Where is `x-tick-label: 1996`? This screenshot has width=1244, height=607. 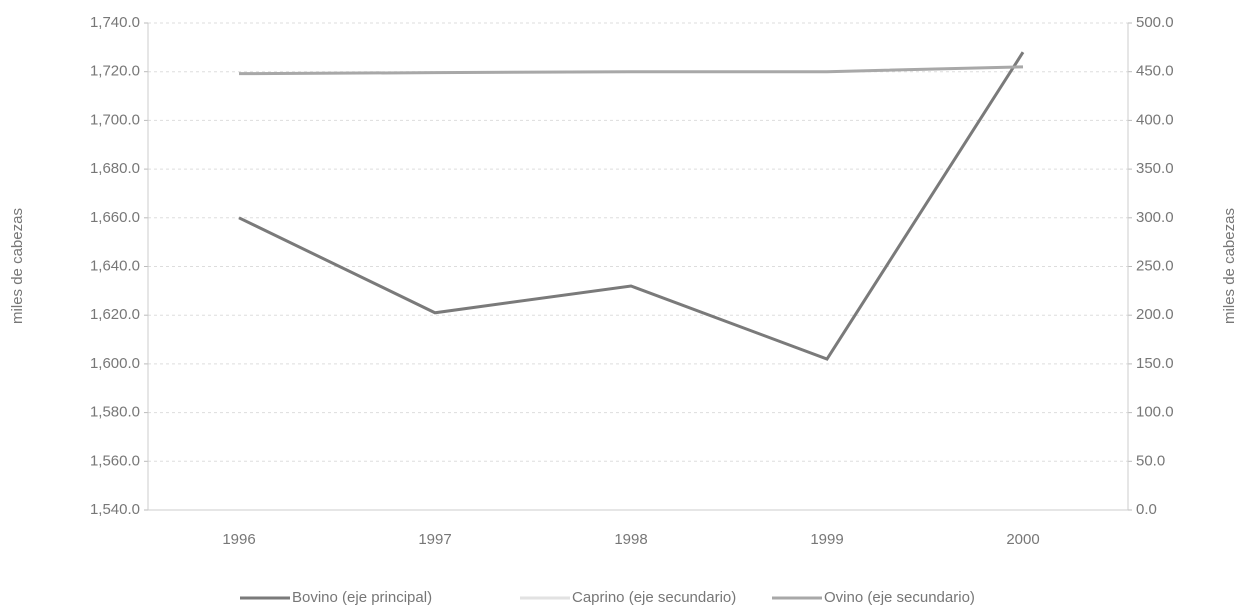 x-tick-label: 1996 is located at coordinates (238, 539).